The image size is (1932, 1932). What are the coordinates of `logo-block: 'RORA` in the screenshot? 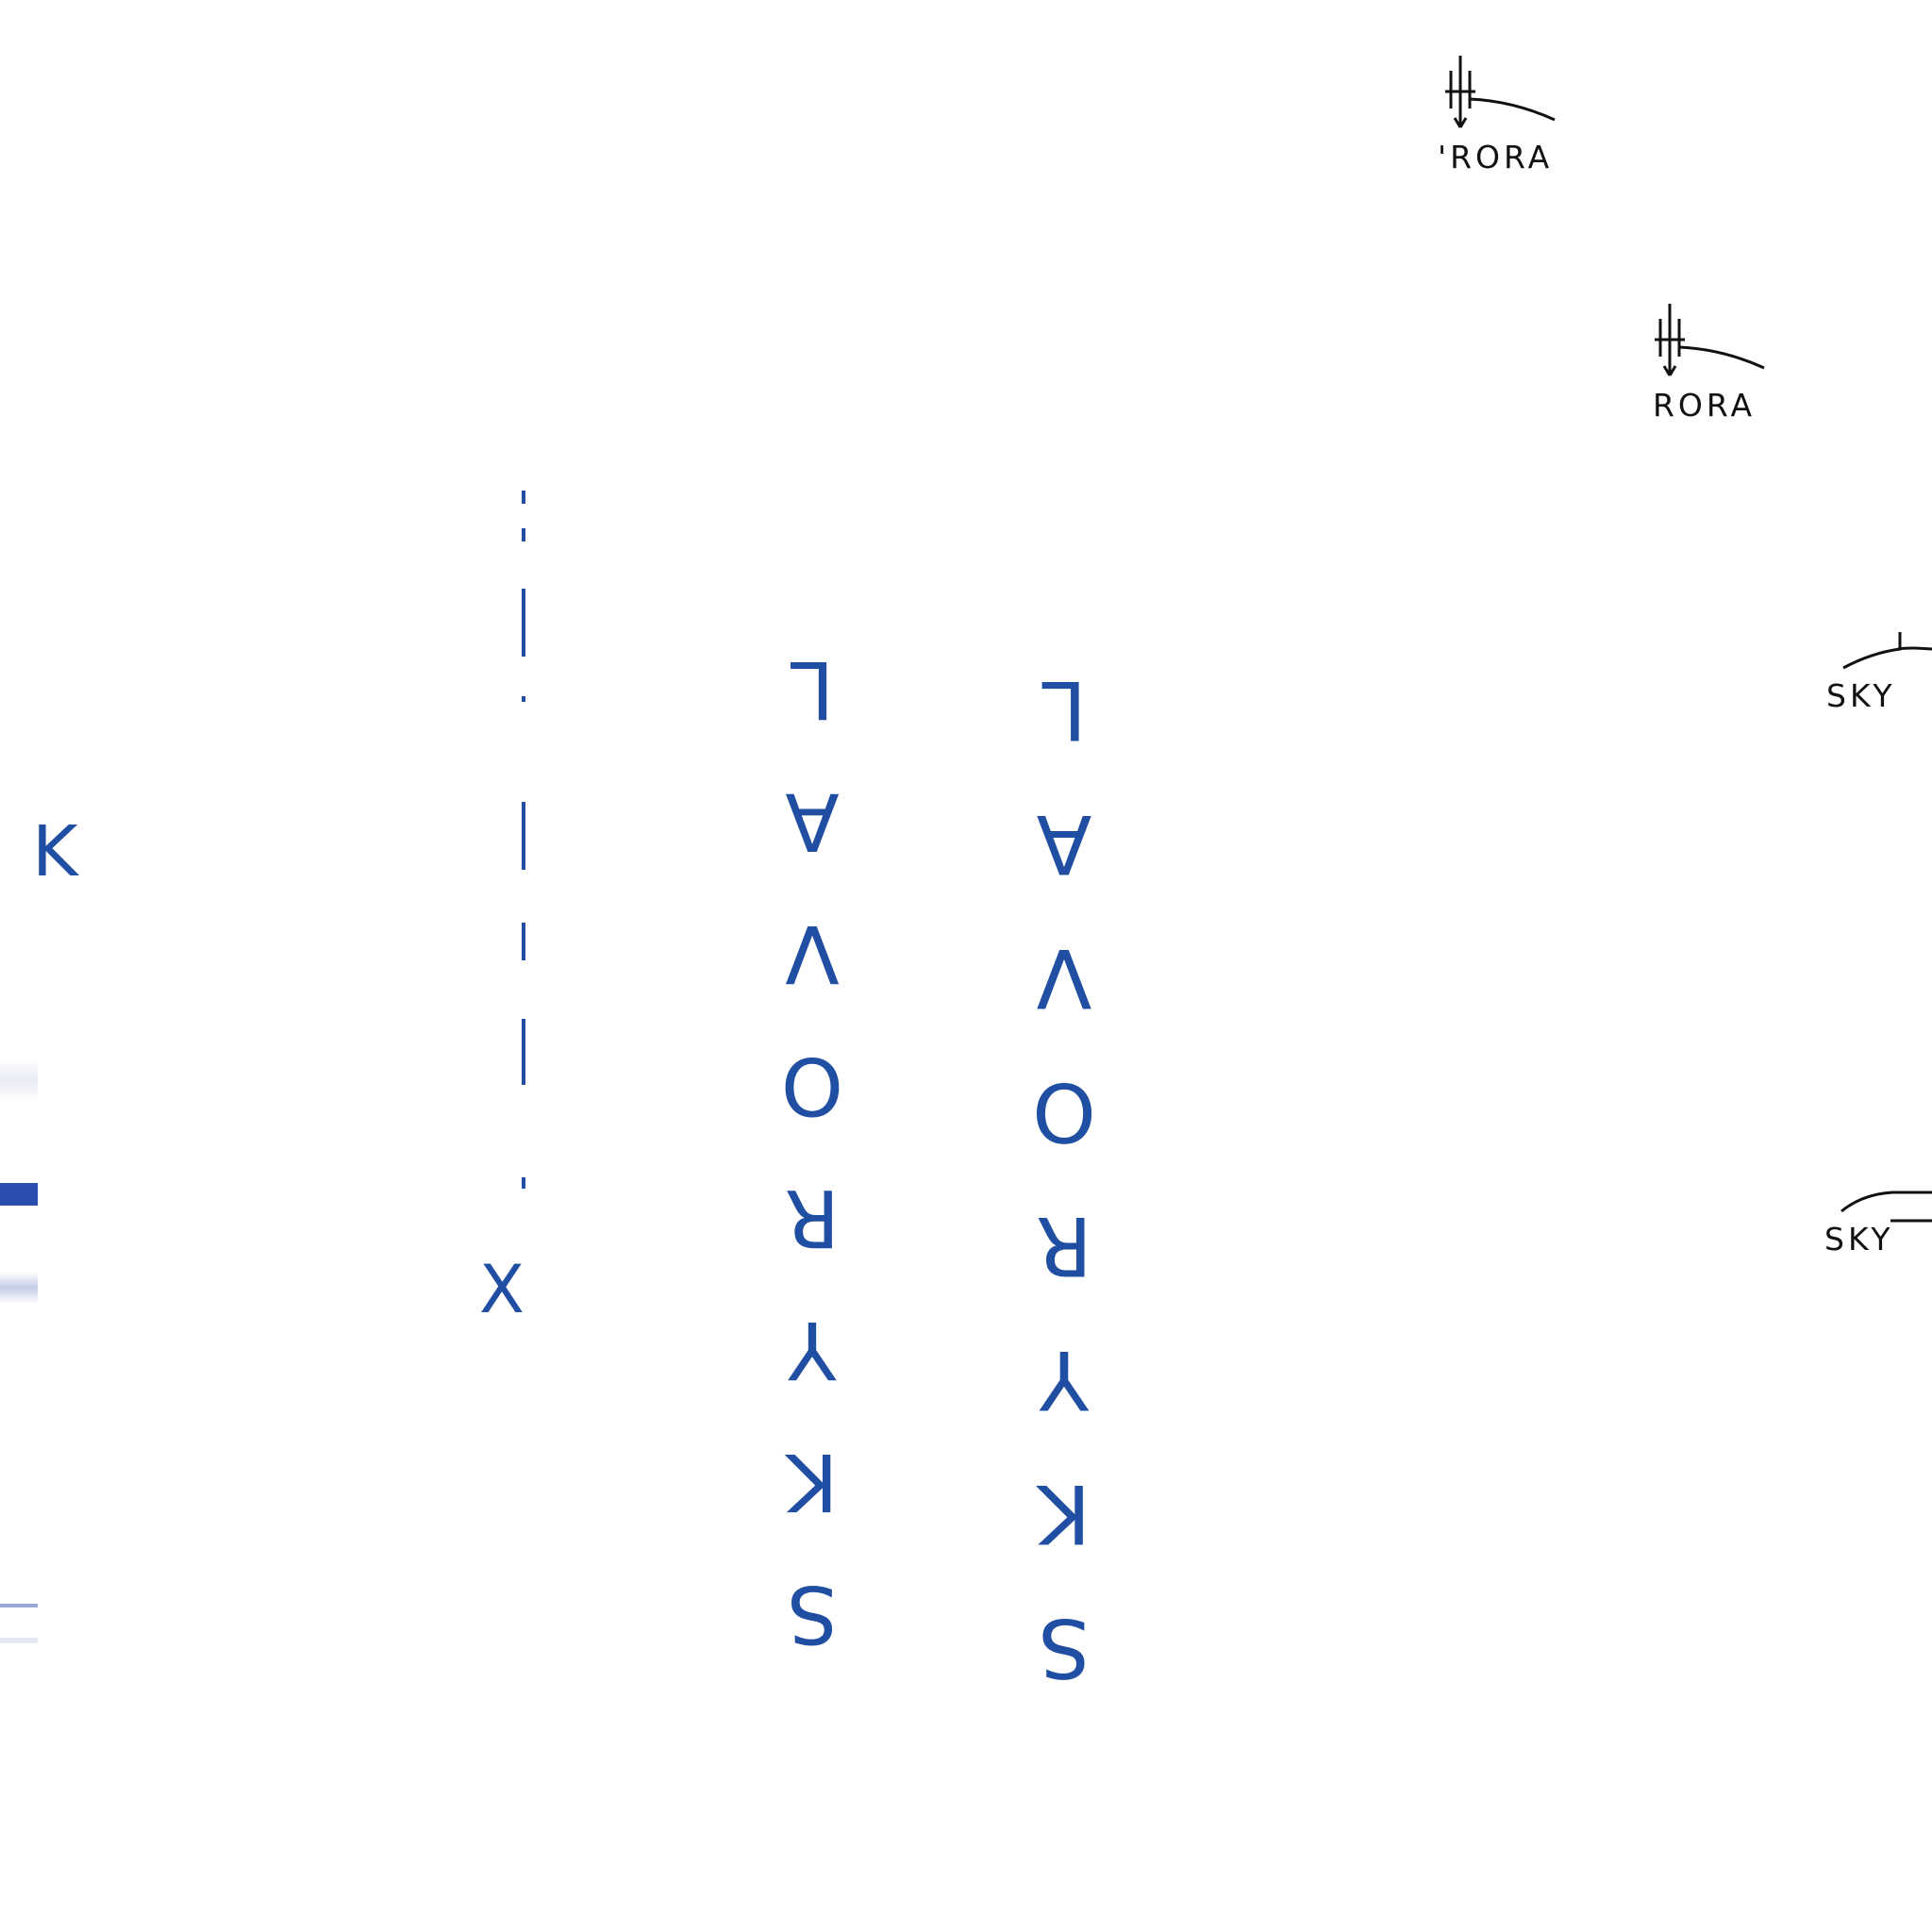 It's located at (1513, 113).